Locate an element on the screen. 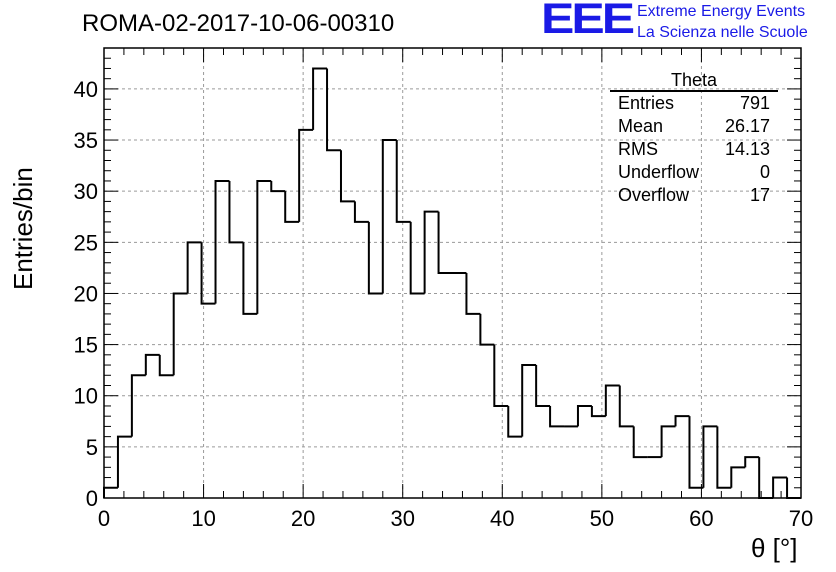 This screenshot has height=572, width=836. stats-label: RMS is located at coordinates (638, 149).